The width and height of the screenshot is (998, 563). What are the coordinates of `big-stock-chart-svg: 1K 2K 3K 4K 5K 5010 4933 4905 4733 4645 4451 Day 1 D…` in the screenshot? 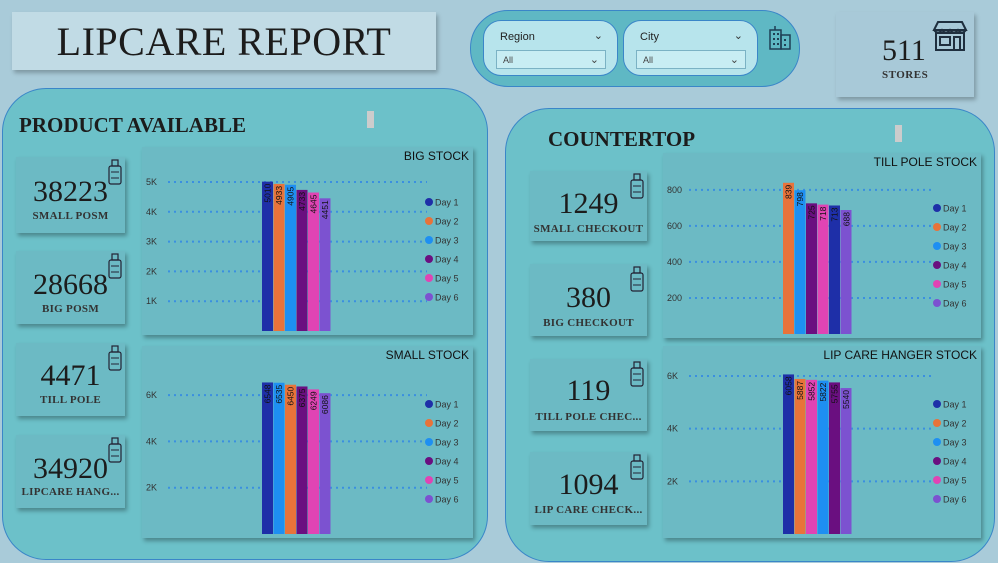 It's located at (302, 254).